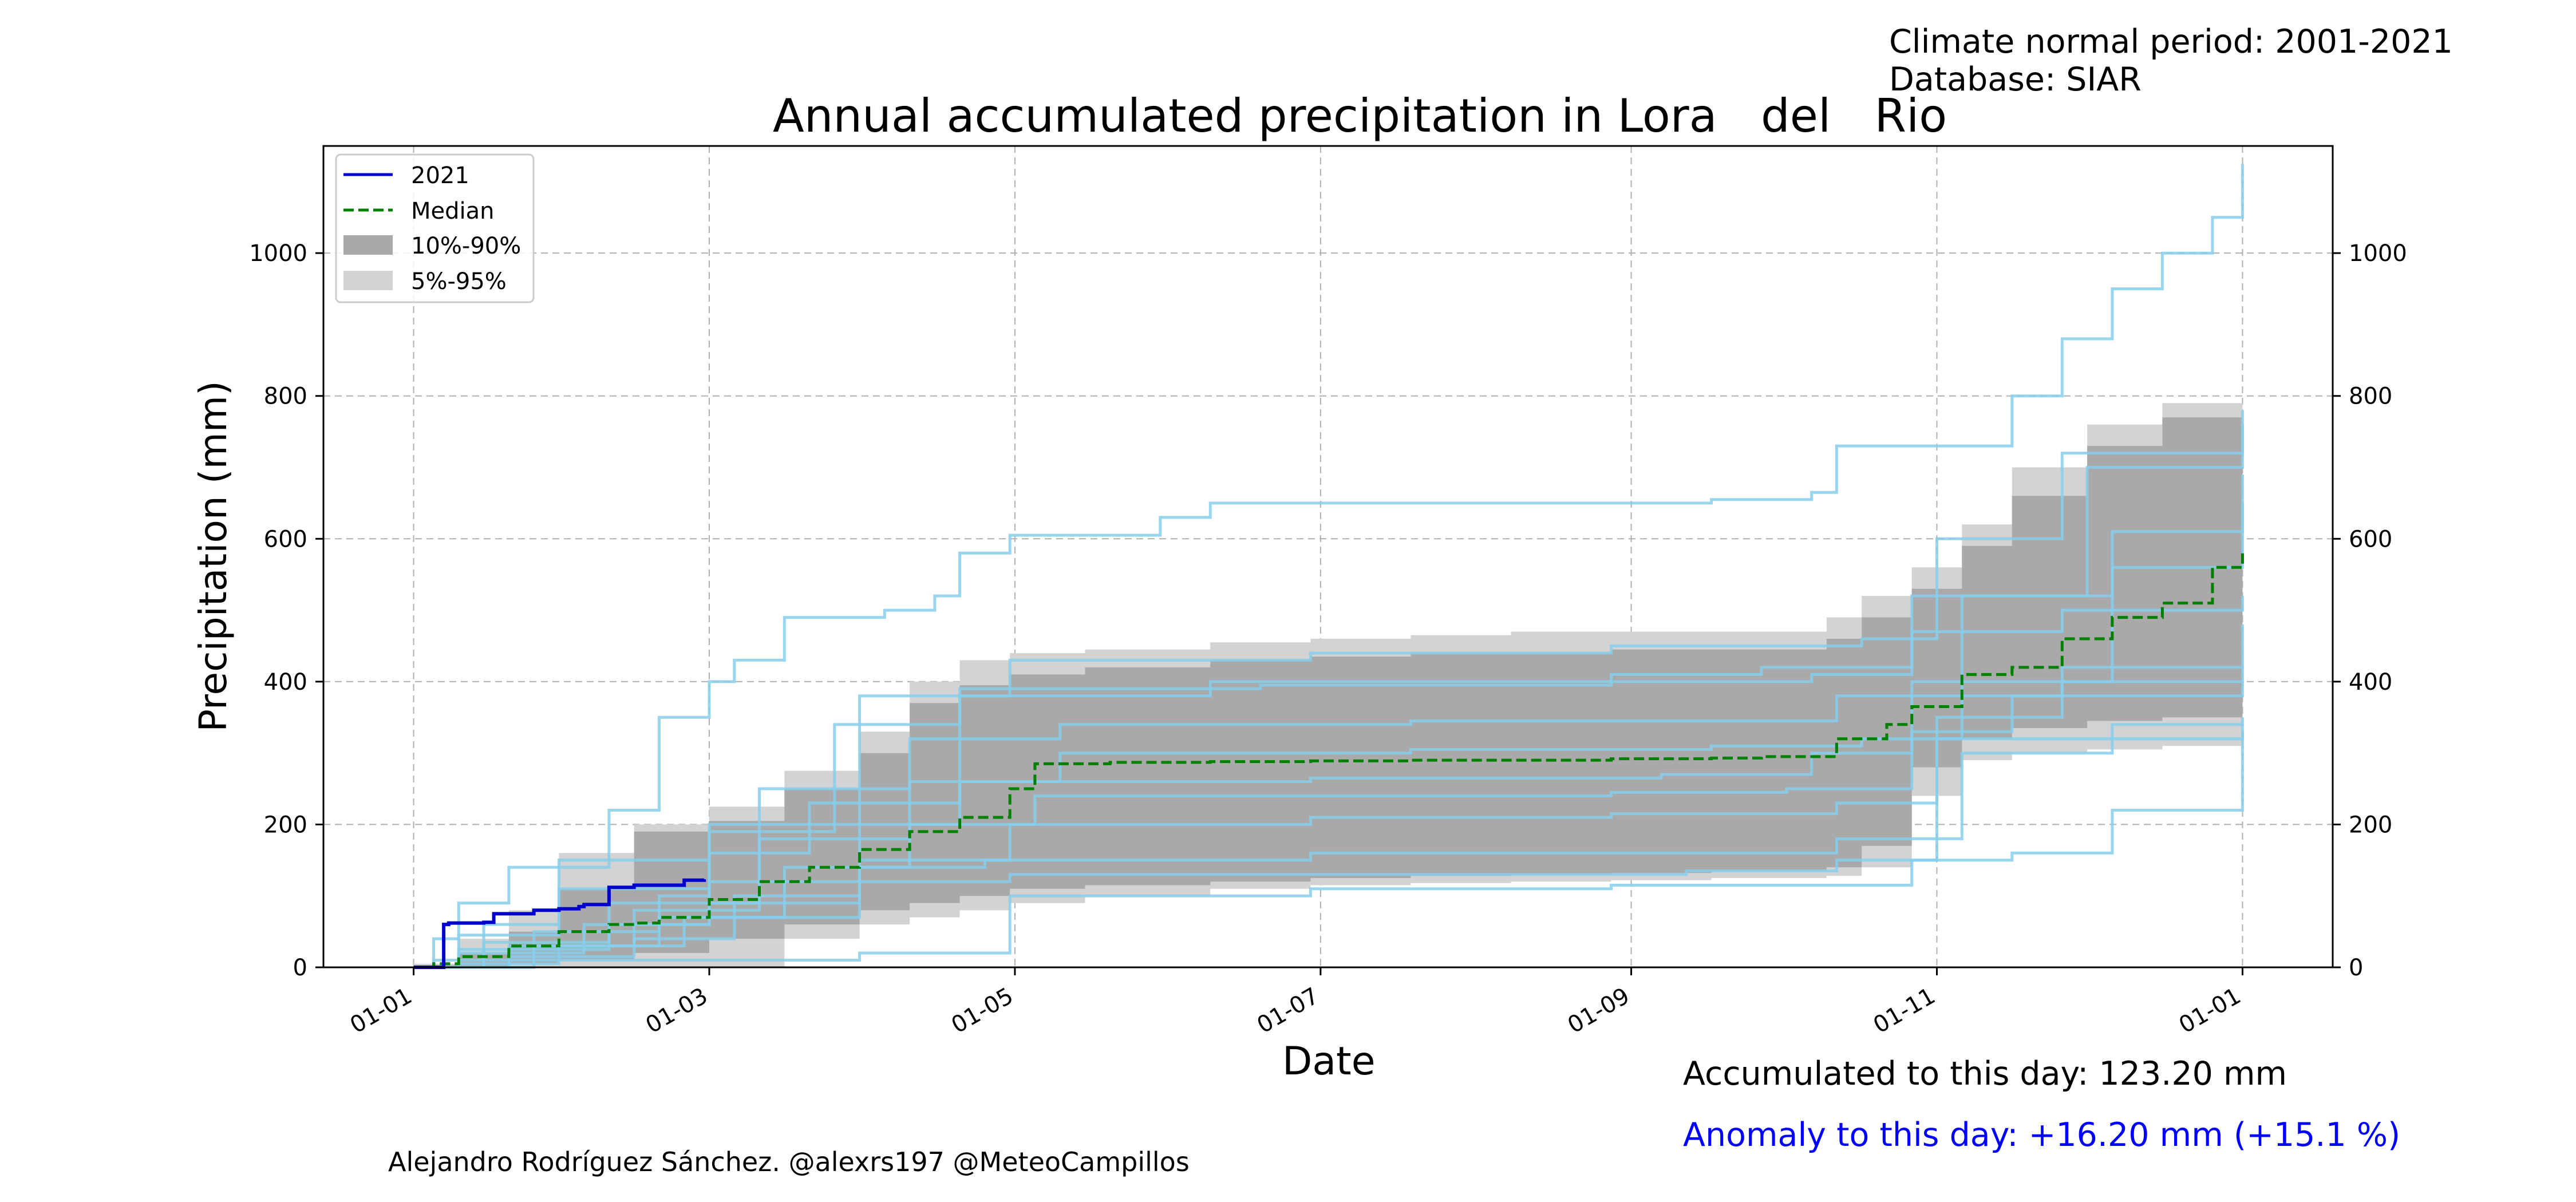 The height and width of the screenshot is (1202, 2576). Describe the element at coordinates (2378, 254) in the screenshot. I see `y-tick-label-right: 1000` at that location.